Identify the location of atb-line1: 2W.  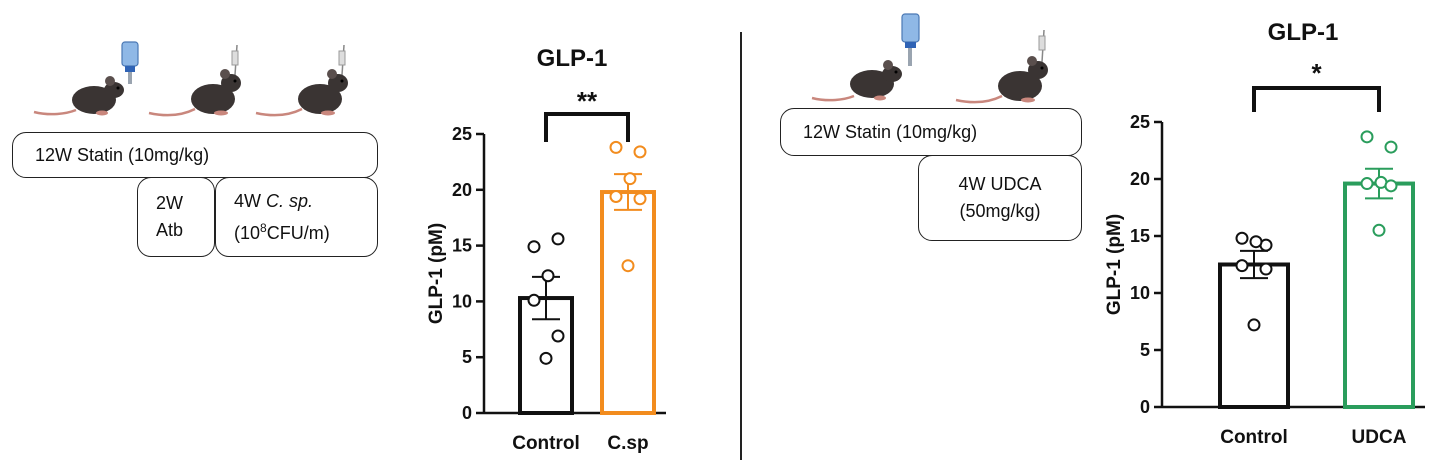
(169, 203).